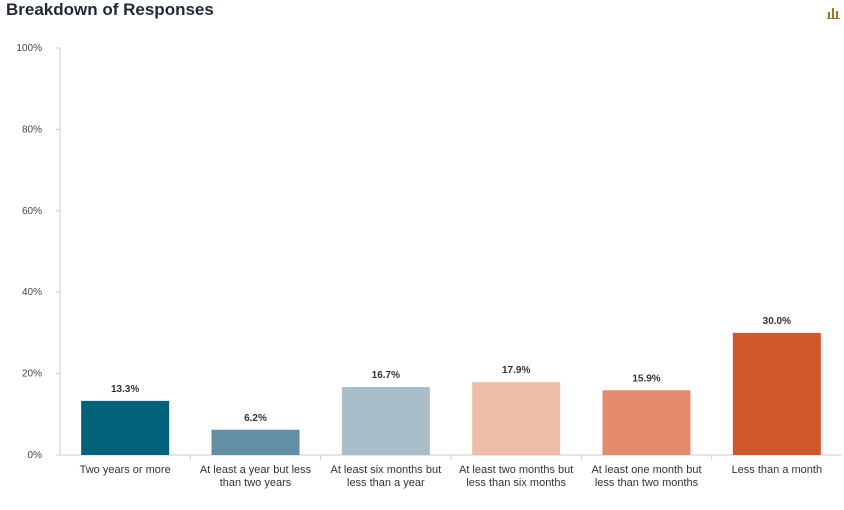 Image resolution: width=844 pixels, height=510 pixels. I want to click on data-label: 30.0%, so click(777, 321).